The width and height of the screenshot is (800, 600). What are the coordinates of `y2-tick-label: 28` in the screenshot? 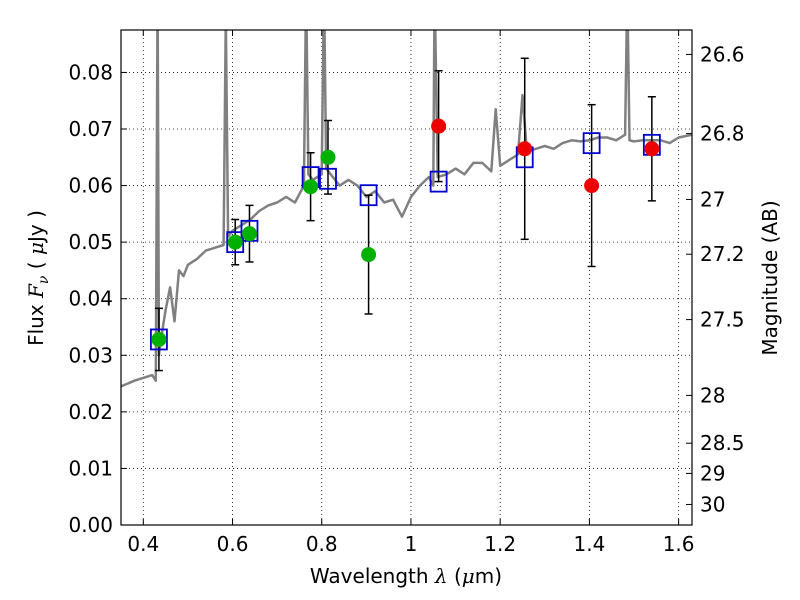 It's located at (712, 395).